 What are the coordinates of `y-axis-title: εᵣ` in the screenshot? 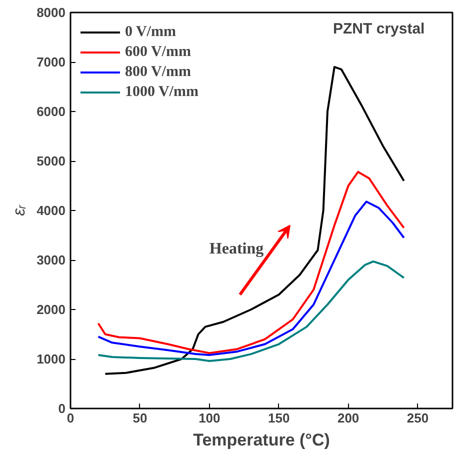 It's located at (19, 210).